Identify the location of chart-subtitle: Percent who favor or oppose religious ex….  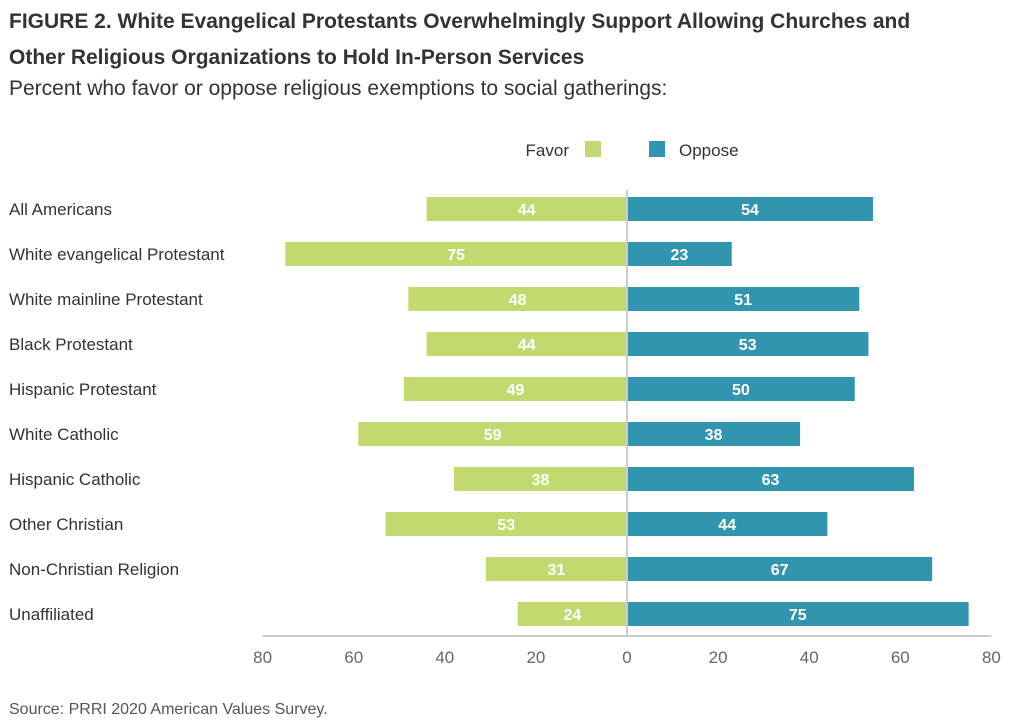
(338, 88).